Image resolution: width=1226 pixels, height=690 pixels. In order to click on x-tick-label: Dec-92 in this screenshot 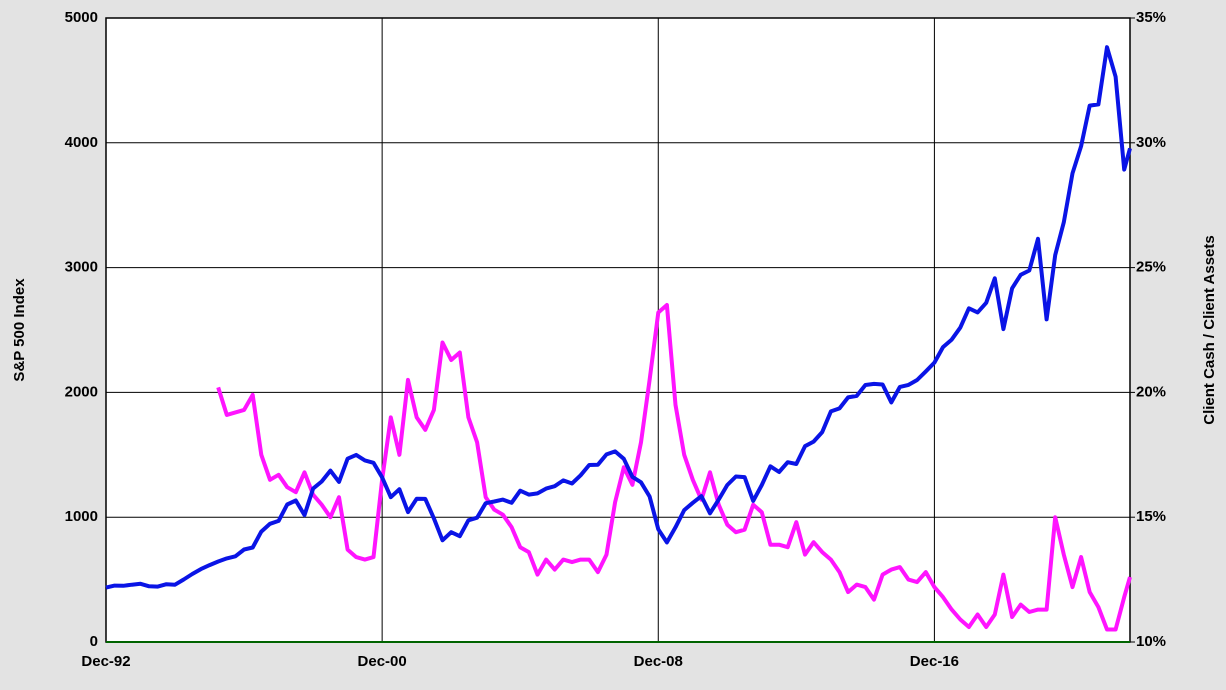, I will do `click(105, 661)`.